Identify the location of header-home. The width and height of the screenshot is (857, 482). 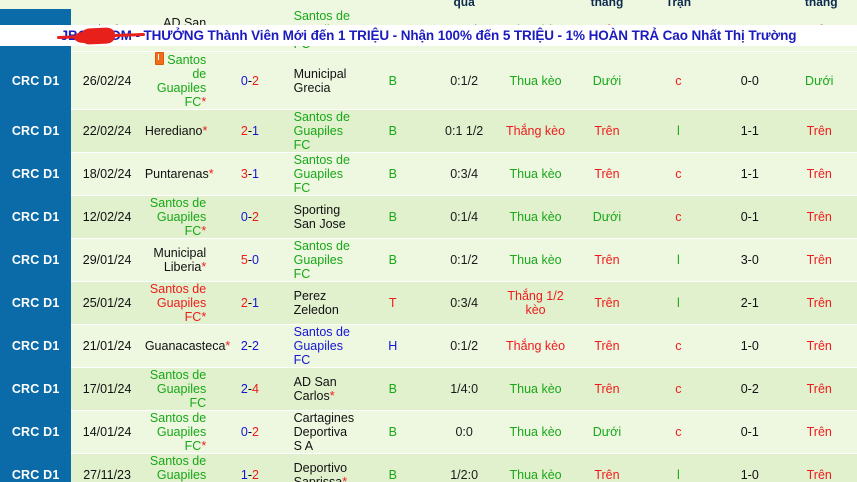
(178, 5).